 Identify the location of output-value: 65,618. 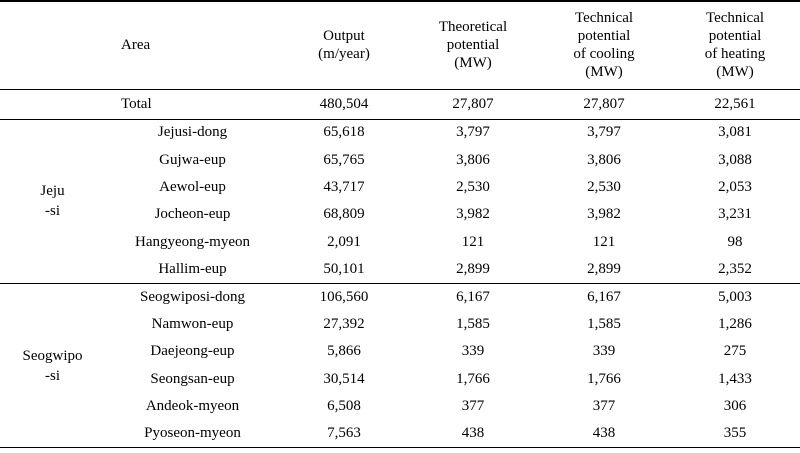
(344, 132).